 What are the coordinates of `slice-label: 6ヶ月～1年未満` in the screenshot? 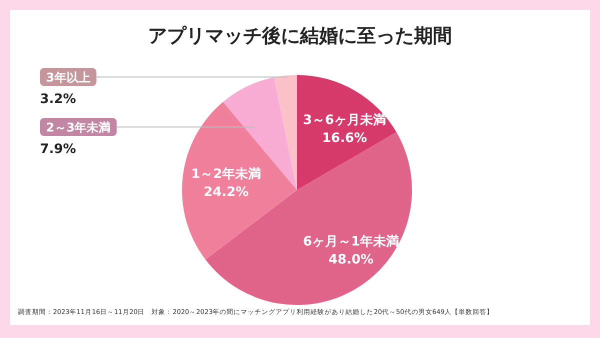 It's located at (351, 242).